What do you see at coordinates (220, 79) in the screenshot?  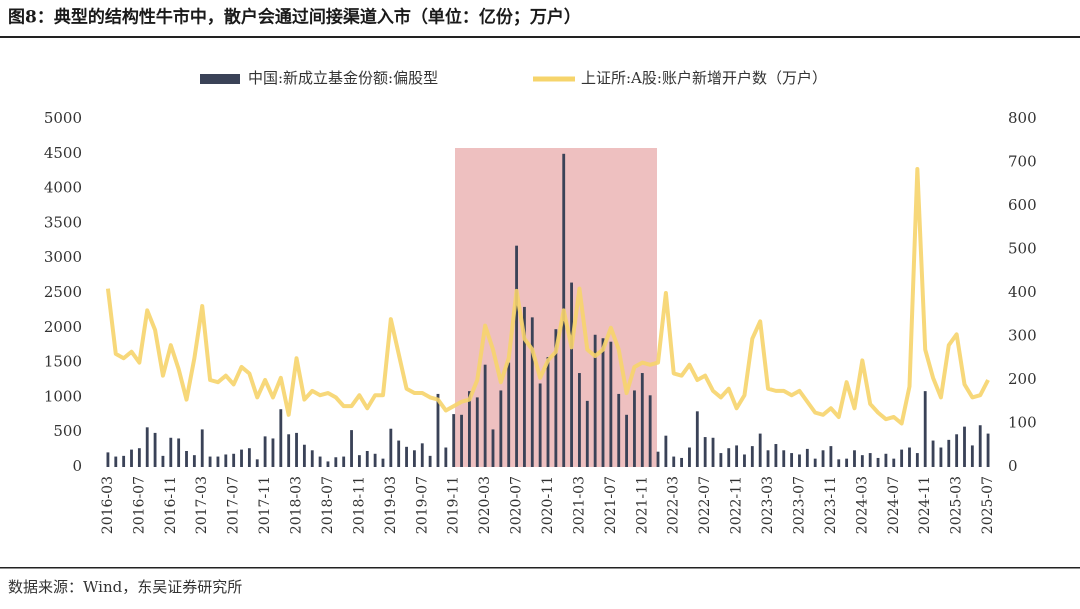 I see `legend-swatch` at bounding box center [220, 79].